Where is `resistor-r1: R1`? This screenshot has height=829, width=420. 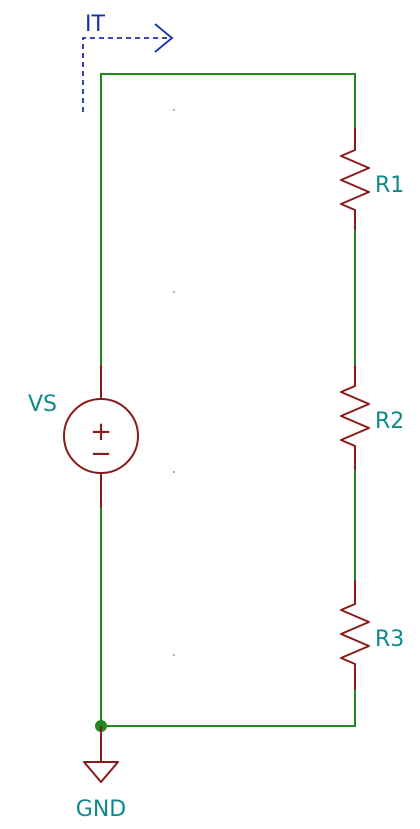
resistor-r1: R1 is located at coordinates (372, 179).